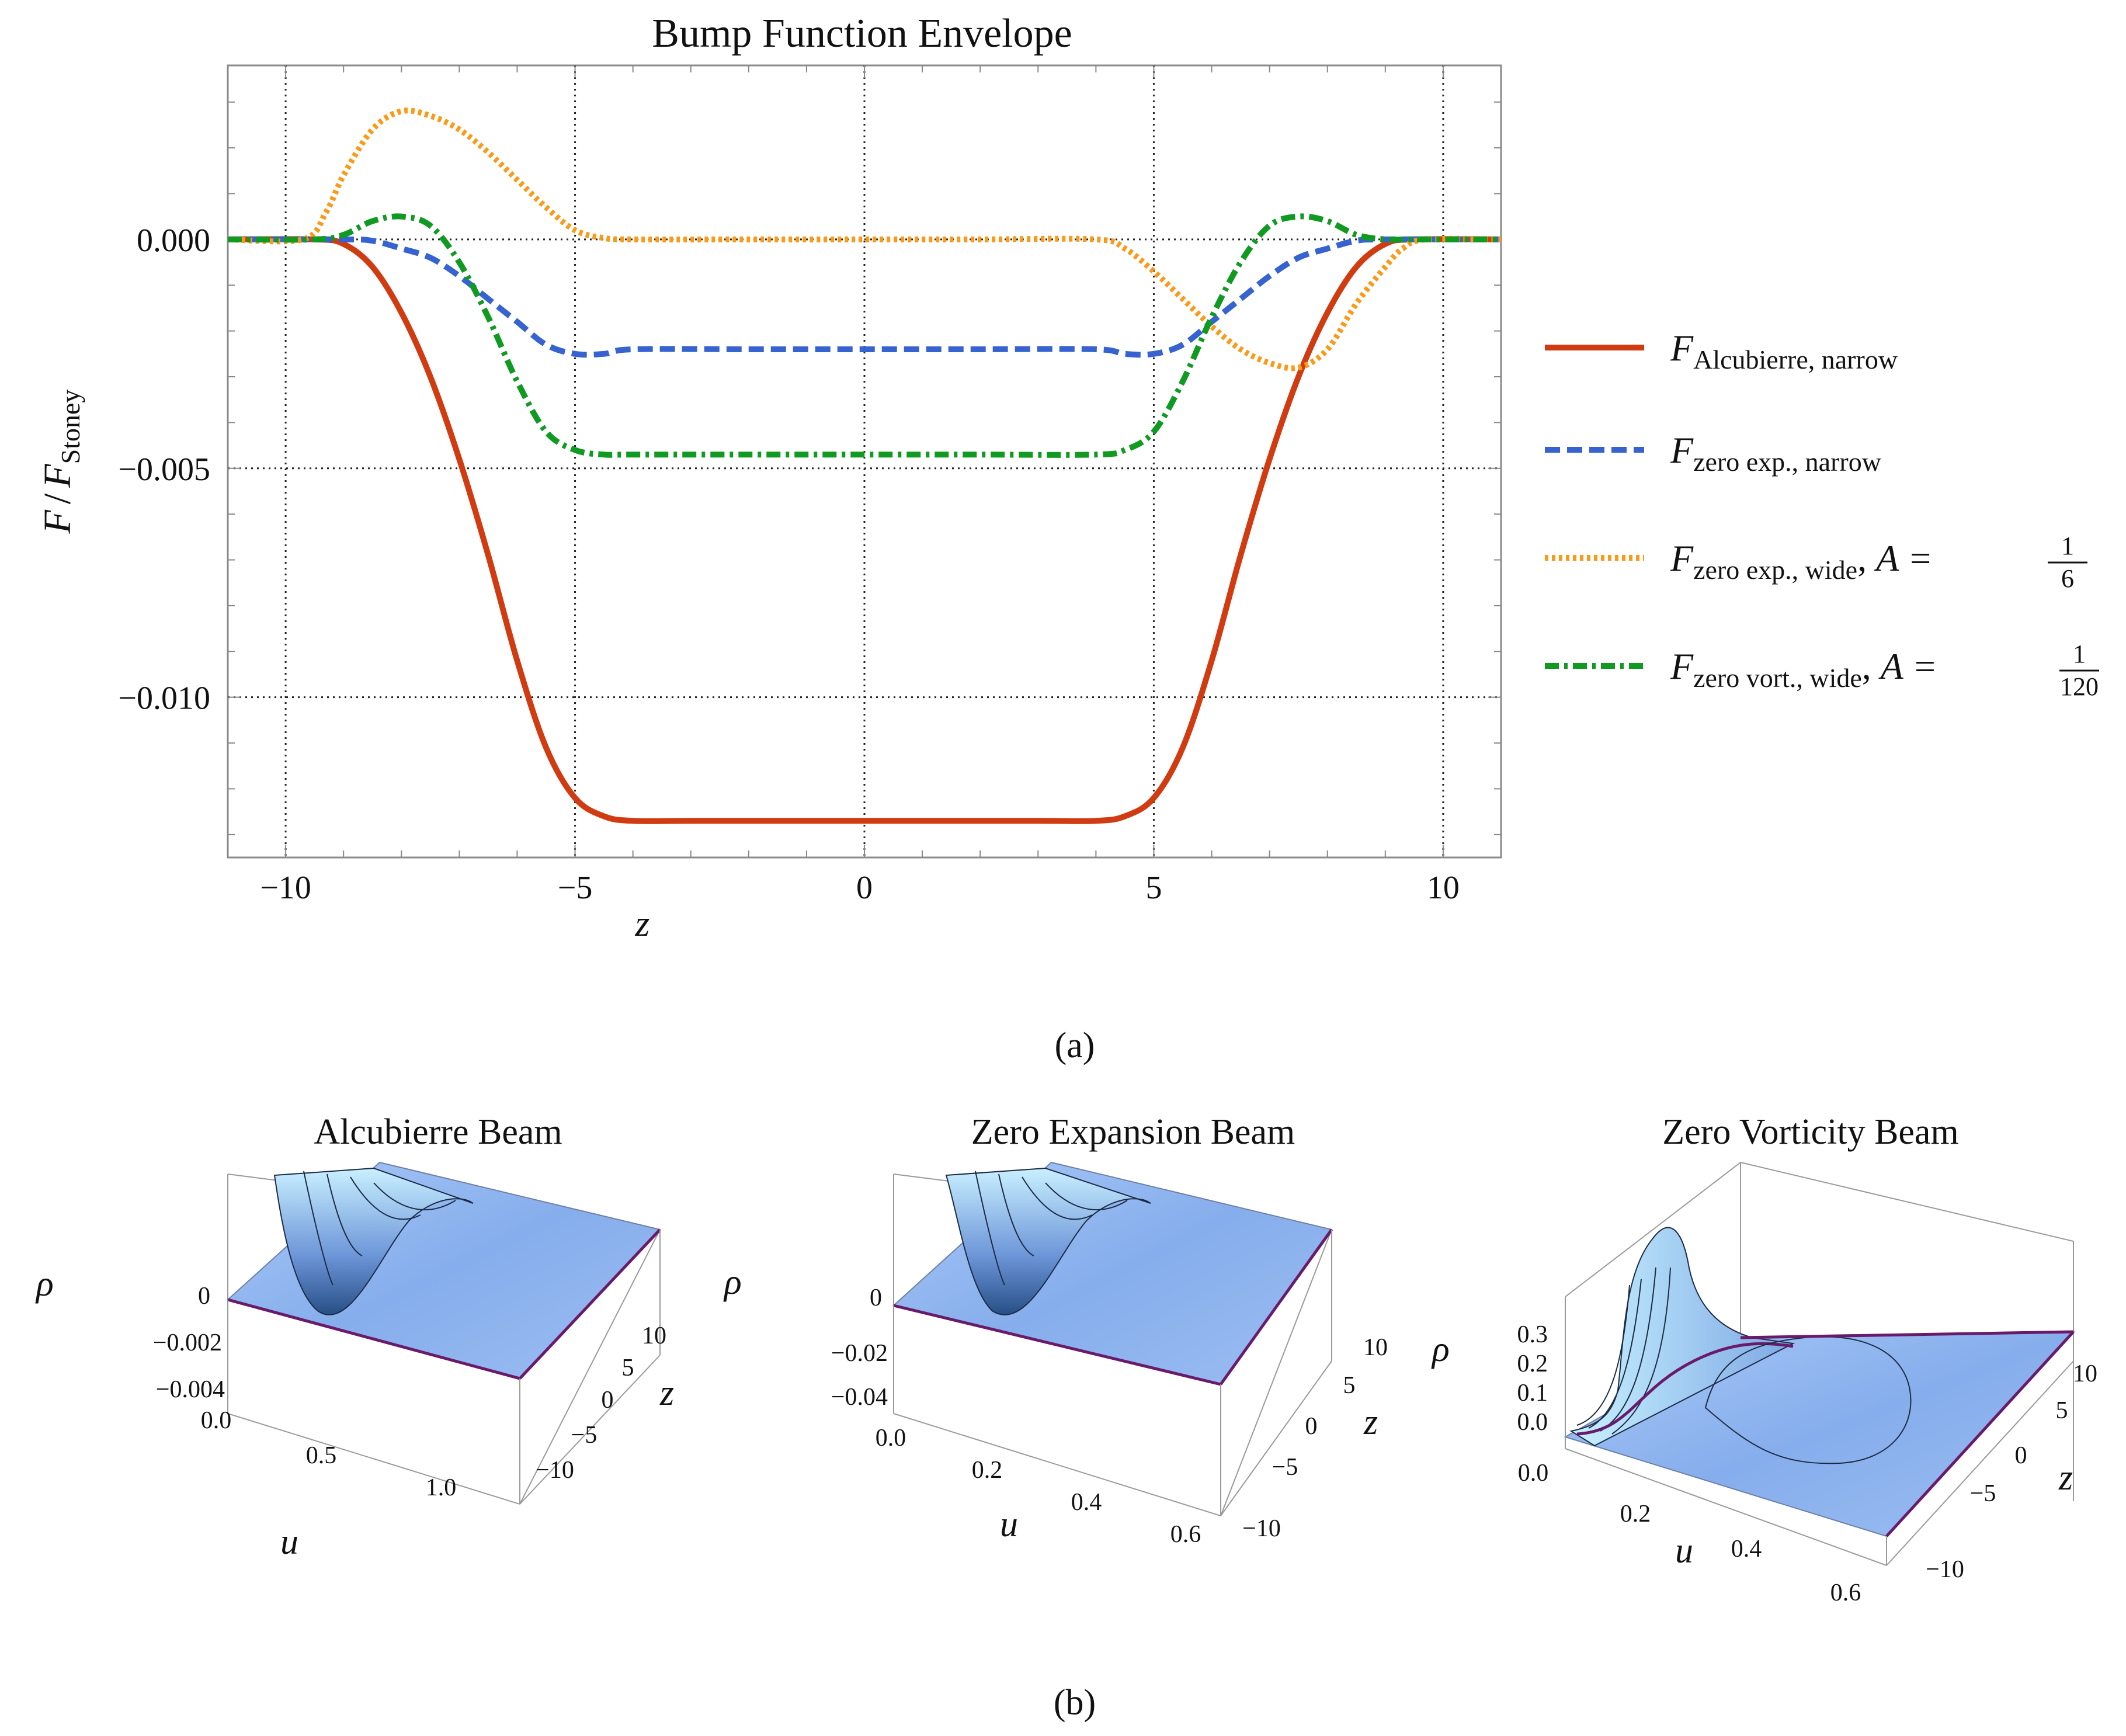 Image resolution: width=2126 pixels, height=1736 pixels. Describe the element at coordinates (2079, 686) in the screenshot. I see `legend-fraction-den: 120` at that location.